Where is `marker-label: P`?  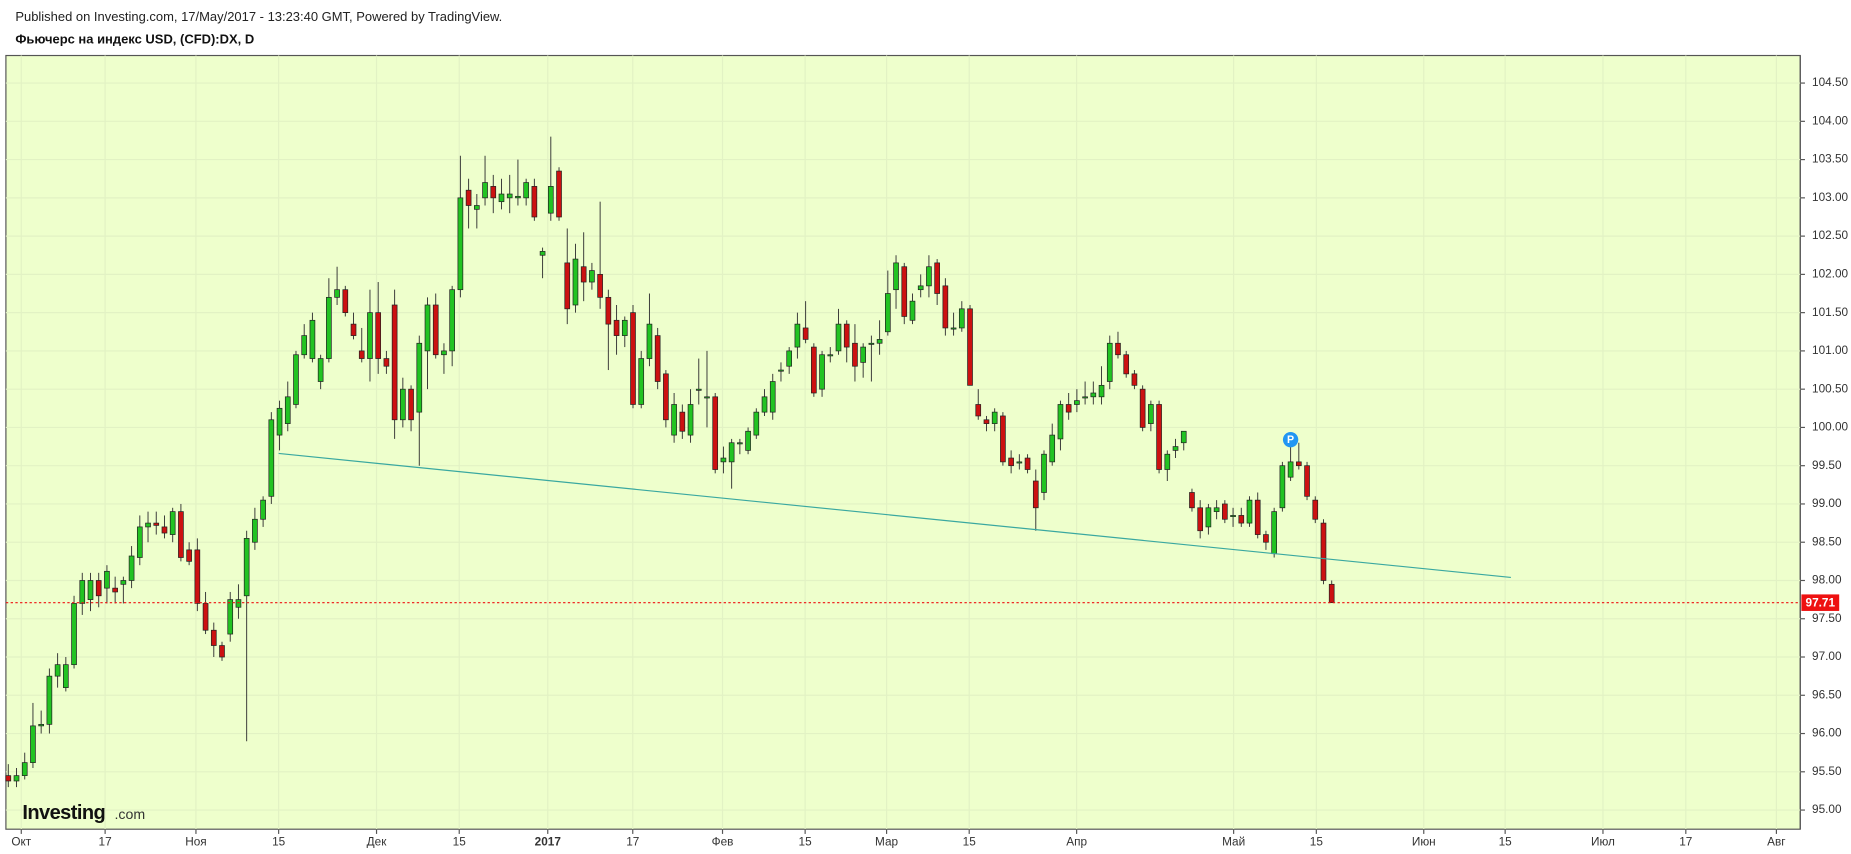 marker-label: P is located at coordinates (1290, 440).